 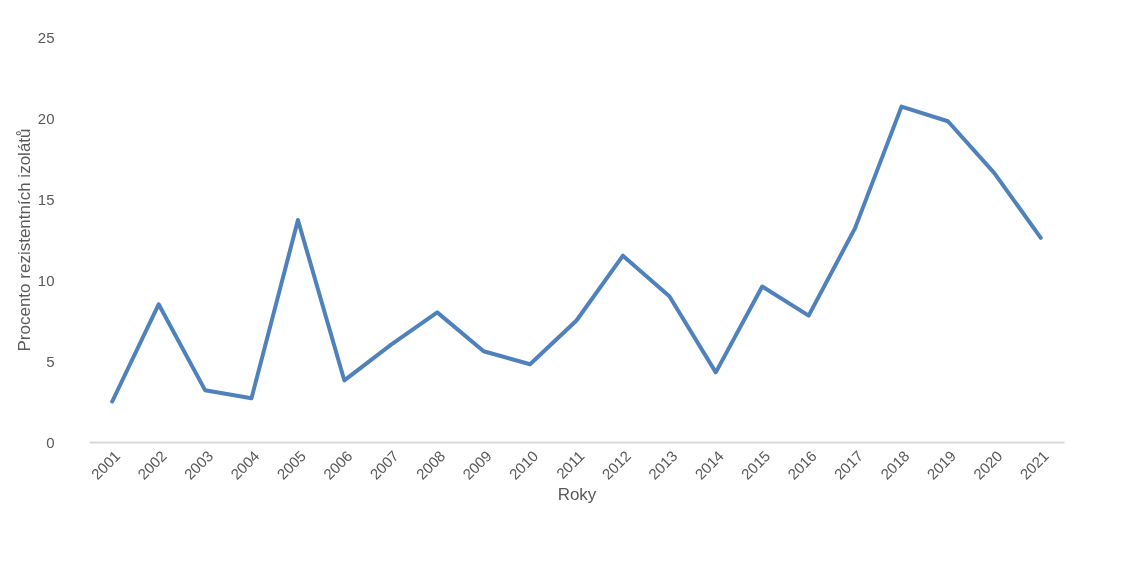 I want to click on y-tick-label: 0, so click(x=50, y=442).